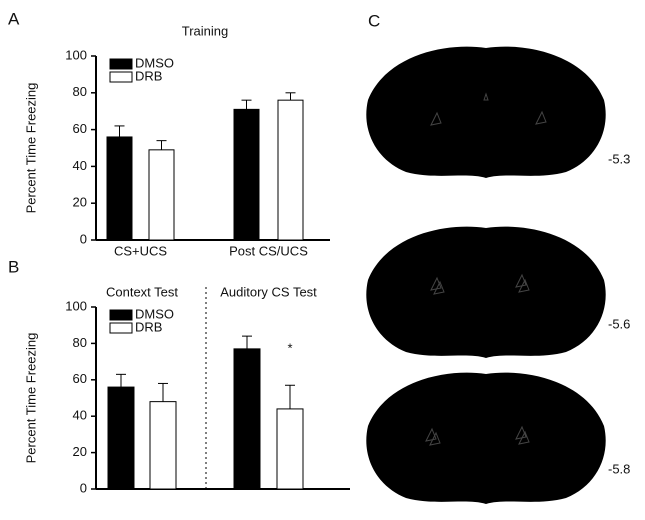 The image size is (645, 520). Describe the element at coordinates (13, 266) in the screenshot. I see `panel-letter: B` at that location.